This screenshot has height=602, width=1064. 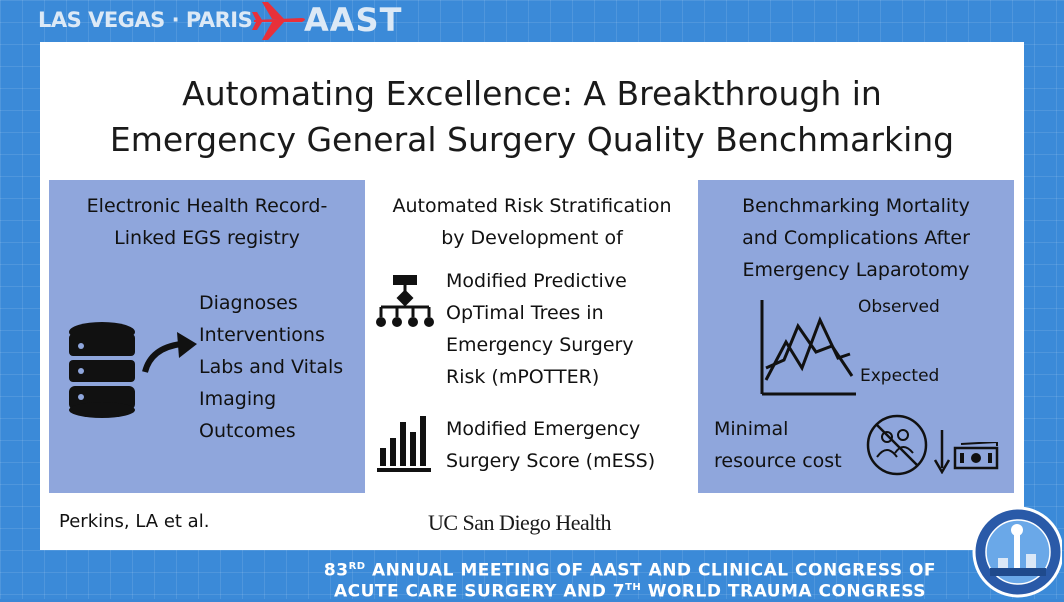 I want to click on meeting-number: 83, so click(x=336, y=570).